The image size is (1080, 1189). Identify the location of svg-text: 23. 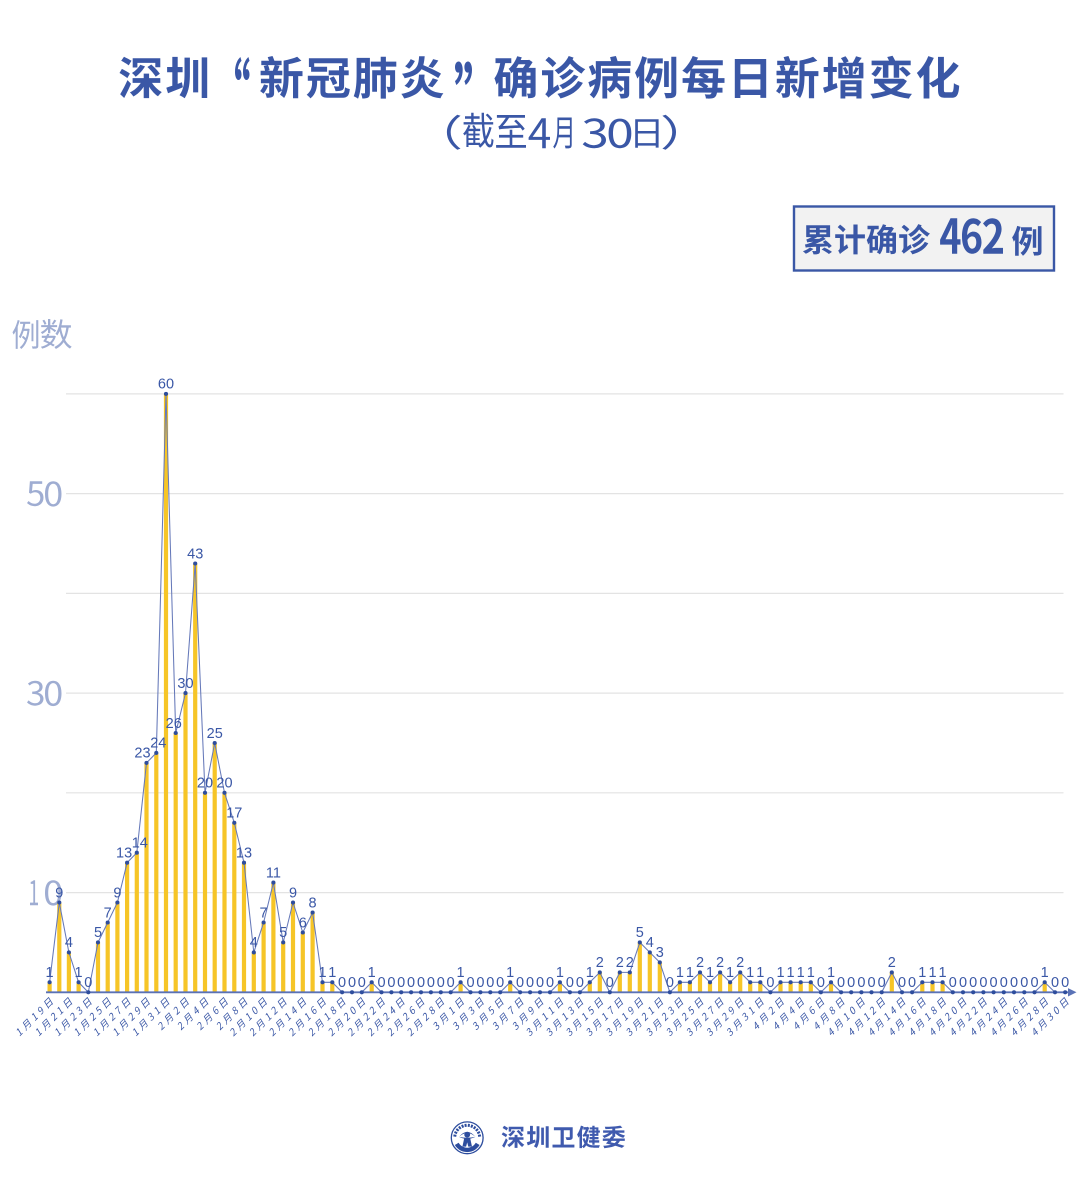
(142, 754).